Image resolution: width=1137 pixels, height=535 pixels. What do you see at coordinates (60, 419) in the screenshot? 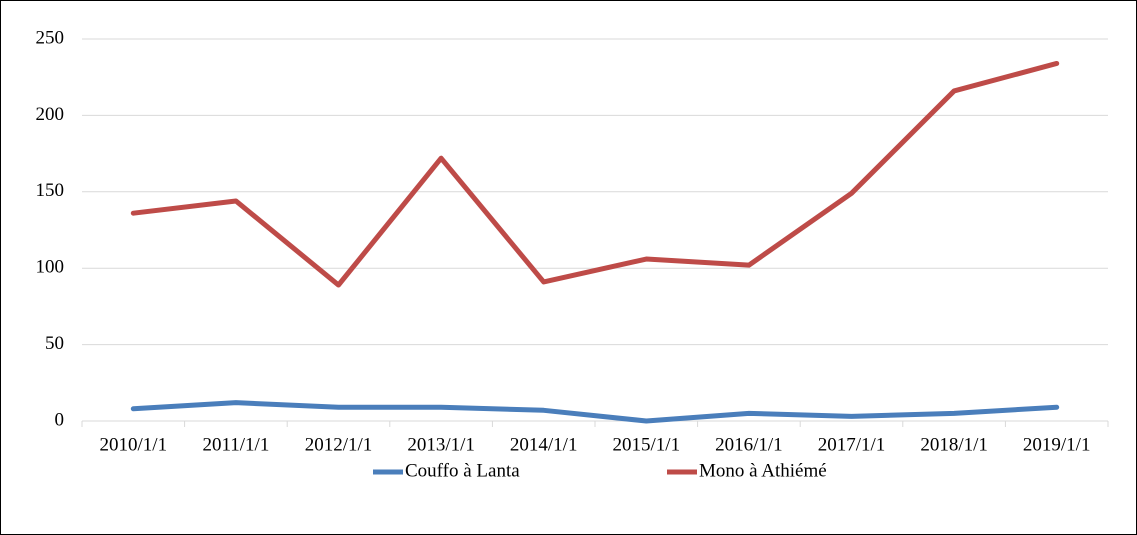
I see `y-tick-label: 0` at bounding box center [60, 419].